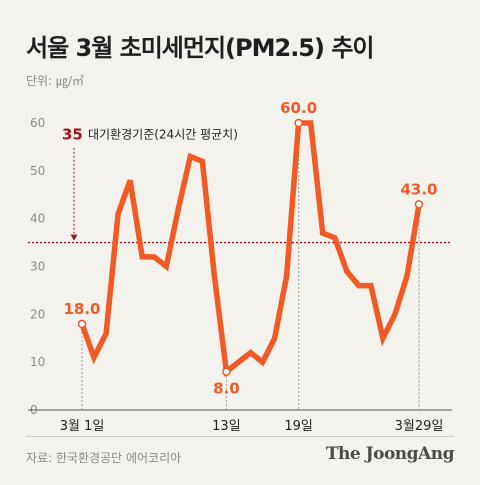 The width and height of the screenshot is (480, 485). What do you see at coordinates (298, 108) in the screenshot?
I see `data-label: 60.0` at bounding box center [298, 108].